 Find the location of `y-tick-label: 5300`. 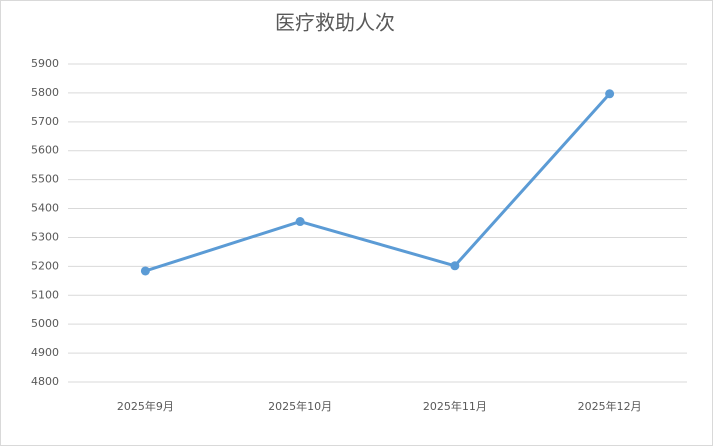

y-tick-label: 5300 is located at coordinates (45, 236).